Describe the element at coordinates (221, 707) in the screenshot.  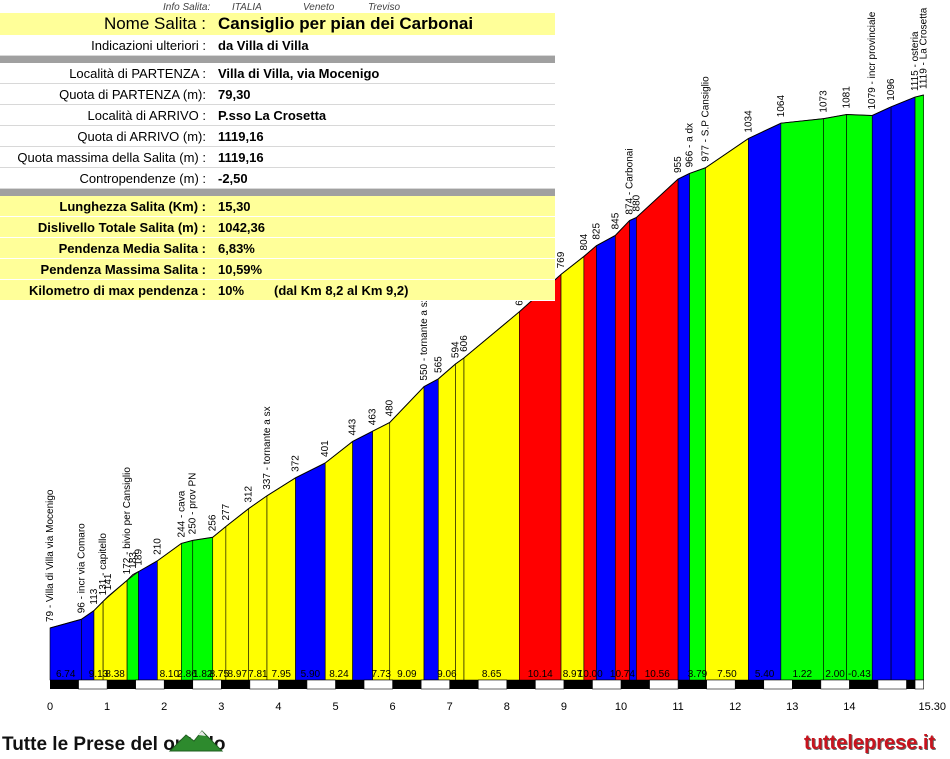
I see `x-tick-label: 3` at that location.